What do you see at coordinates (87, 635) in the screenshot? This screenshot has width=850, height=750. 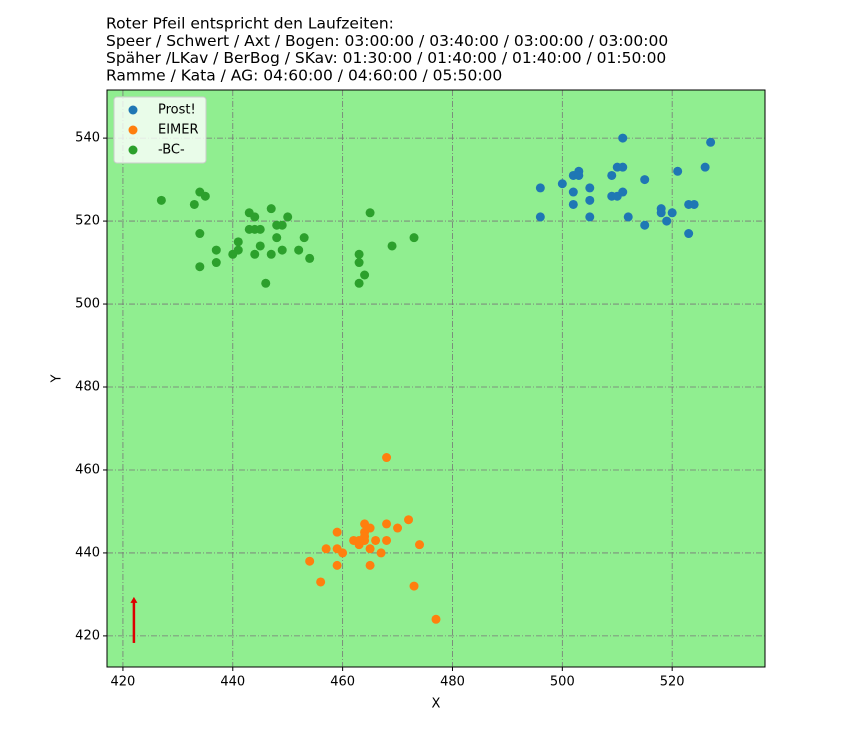 I see `y-tick-label: 420` at bounding box center [87, 635].